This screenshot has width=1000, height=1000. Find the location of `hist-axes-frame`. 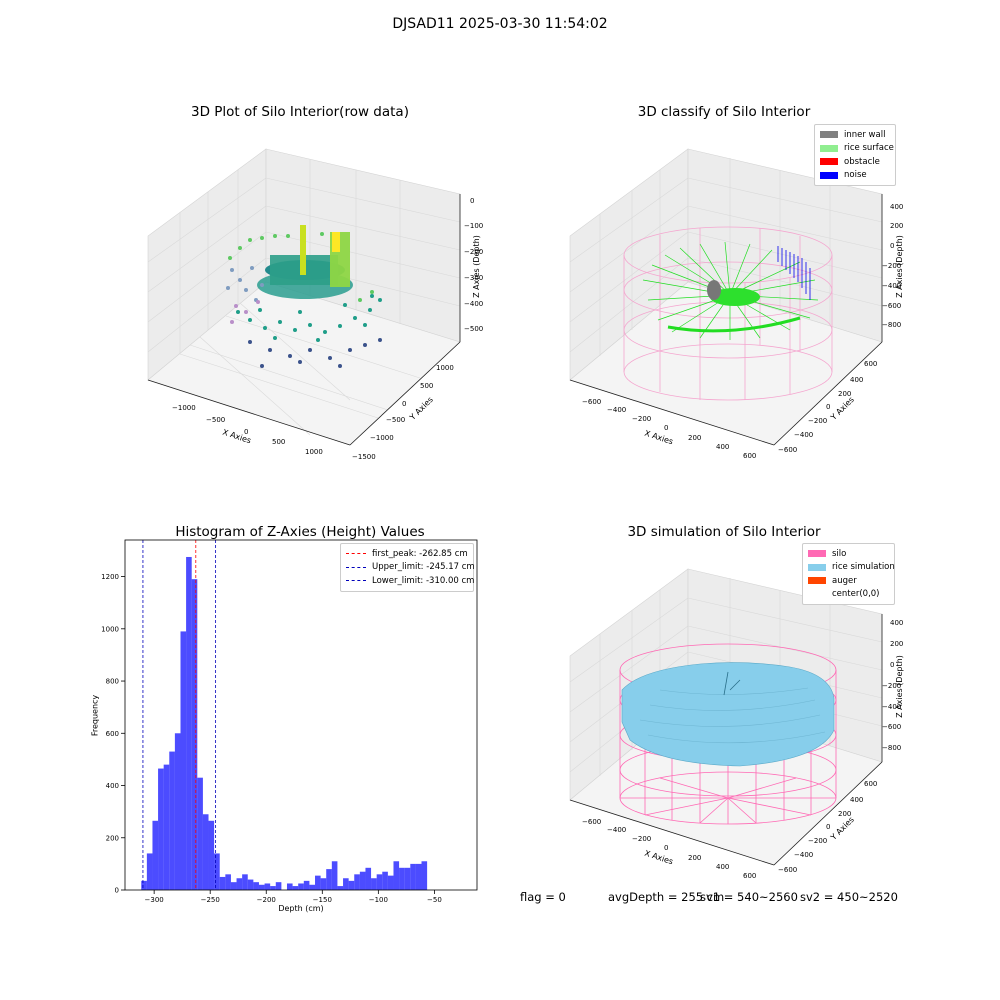

hist-axes-frame is located at coordinates (301, 715).